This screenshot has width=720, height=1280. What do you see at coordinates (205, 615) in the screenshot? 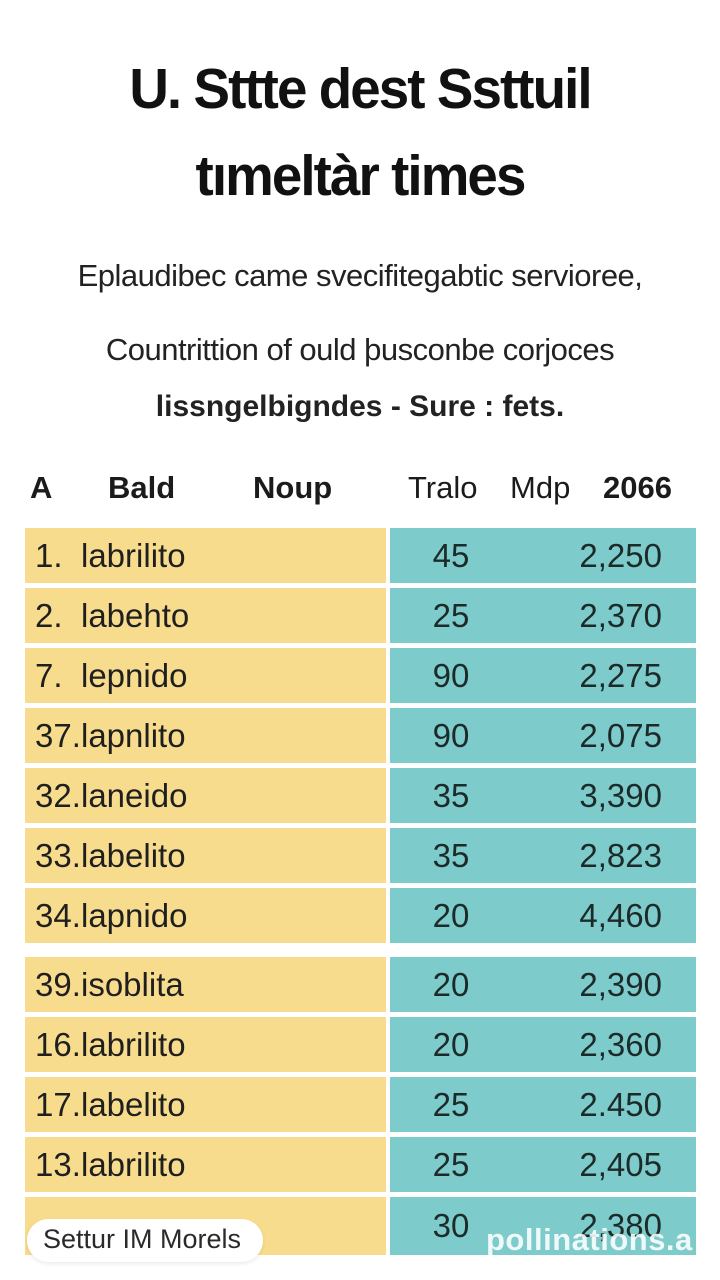
I see `name-cell: 2. labehto` at bounding box center [205, 615].